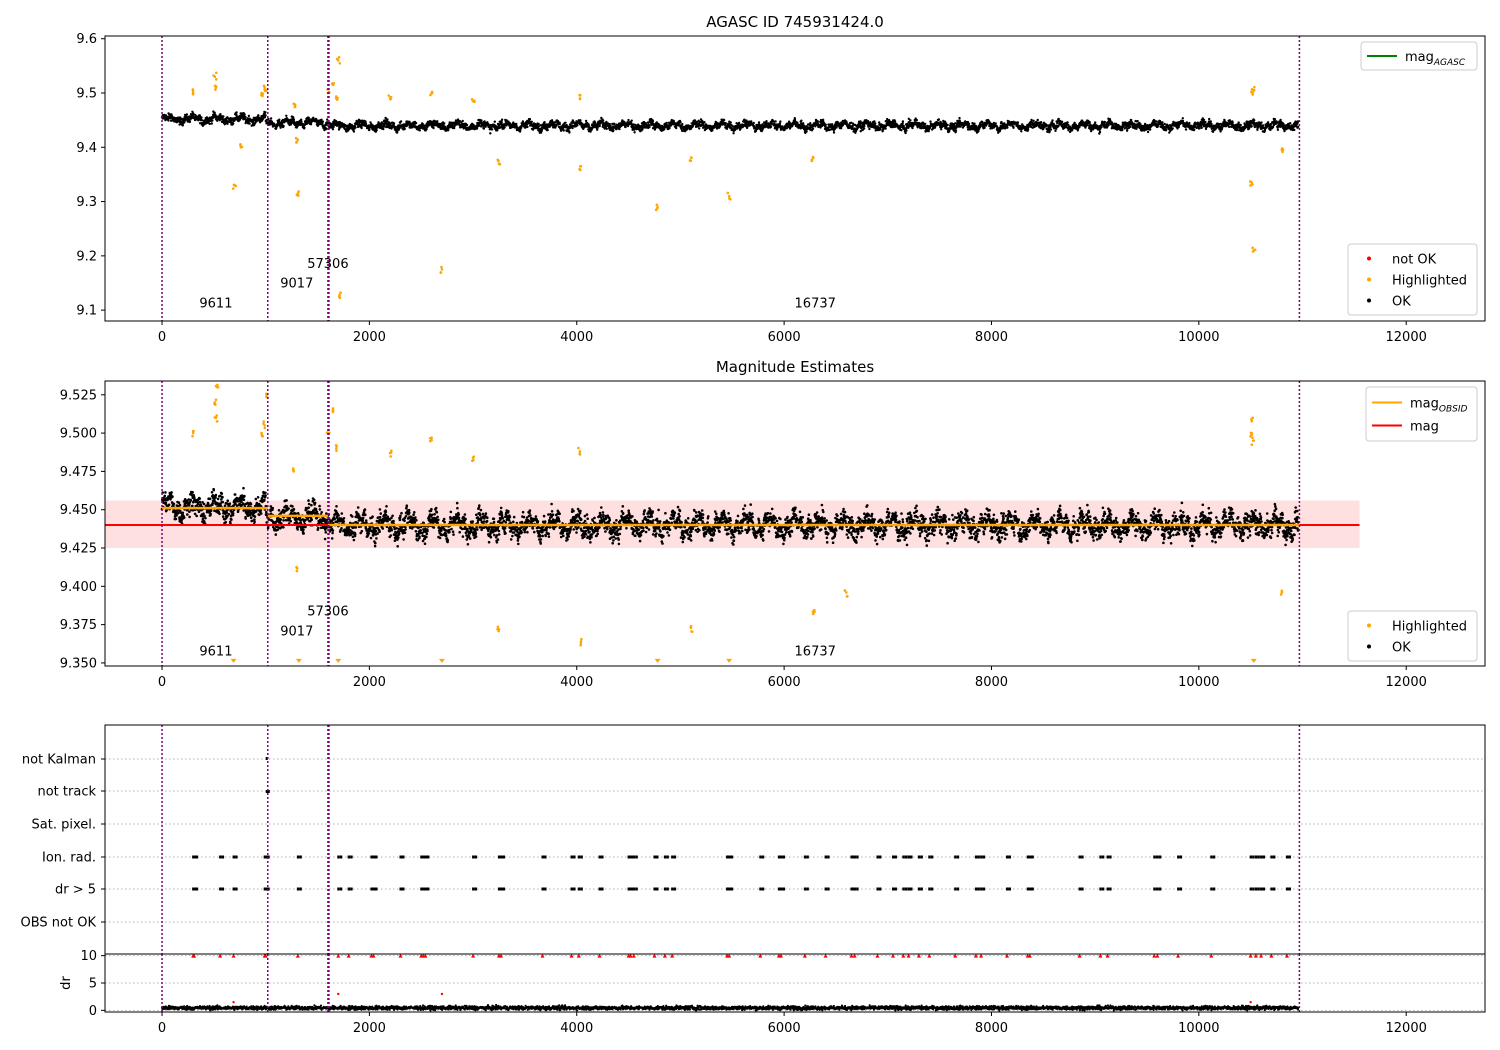 This screenshot has width=1500, height=1050. Describe the element at coordinates (78, 625) in the screenshot. I see `y-tick-label: 9.375` at that location.